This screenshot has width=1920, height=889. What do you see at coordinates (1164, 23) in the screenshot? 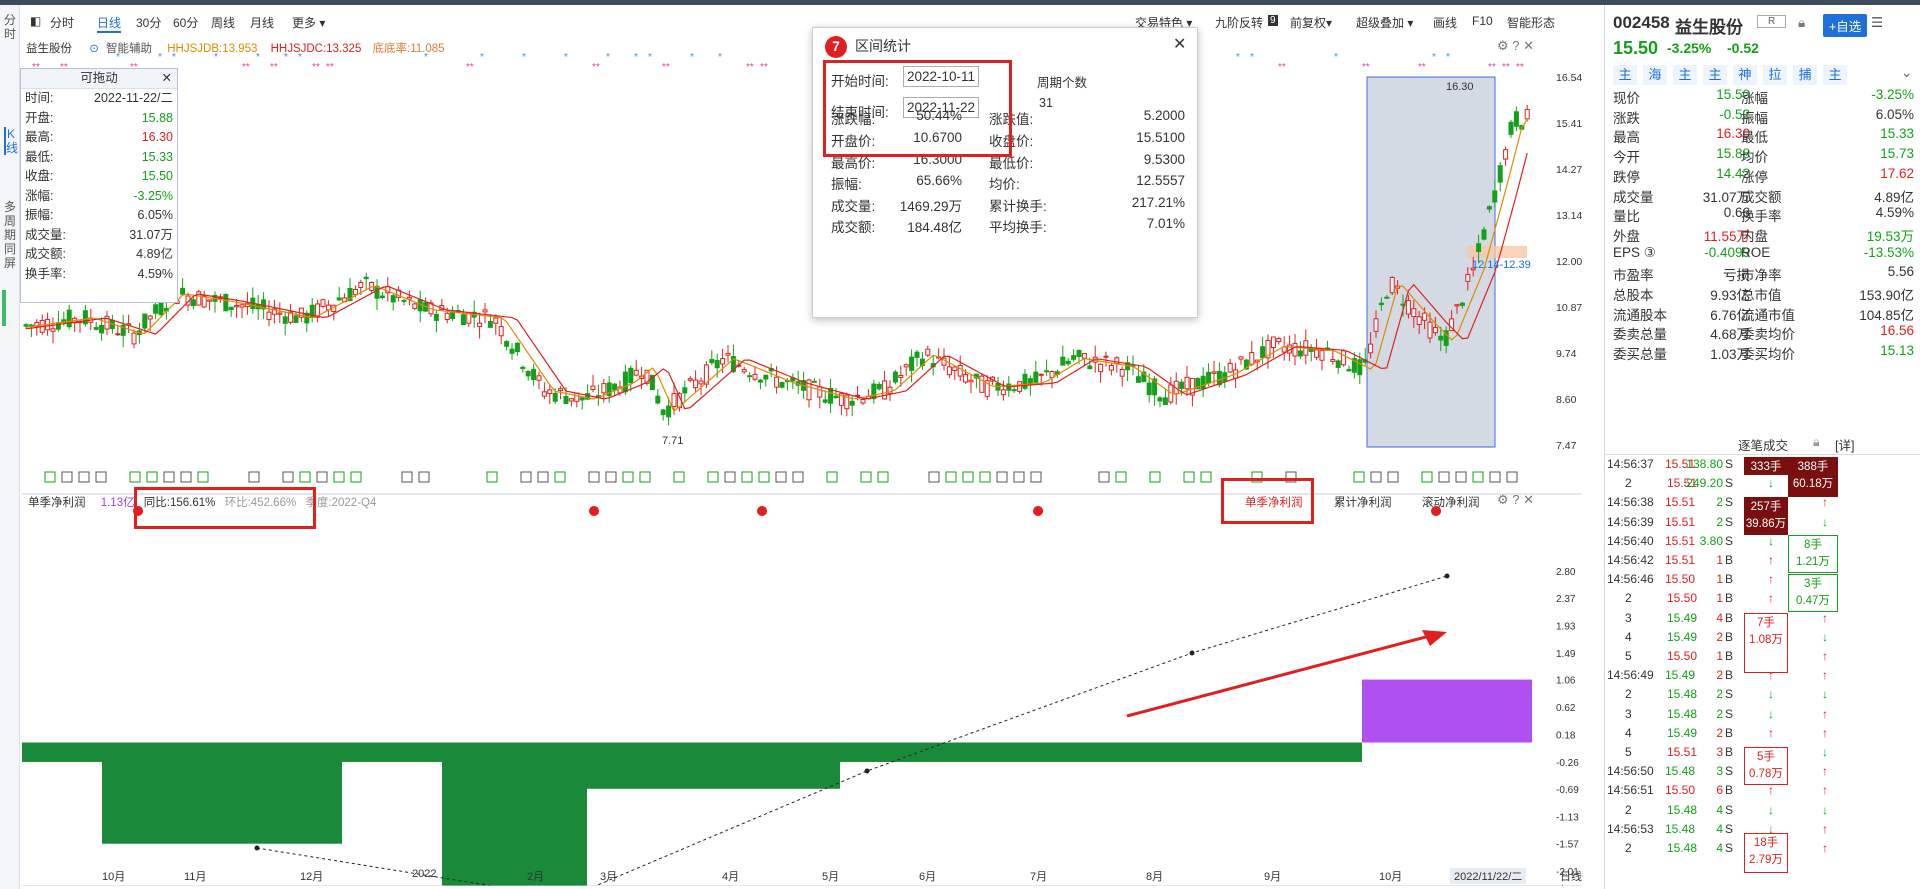
I see `menu-trade-feature: 交易特色 ▾` at bounding box center [1164, 23].